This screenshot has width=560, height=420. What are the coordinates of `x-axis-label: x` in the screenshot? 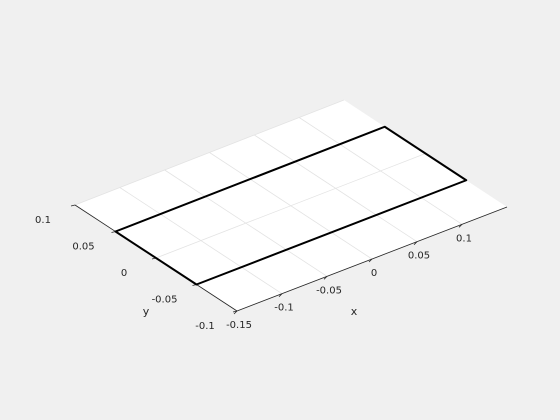 It's located at (354, 311).